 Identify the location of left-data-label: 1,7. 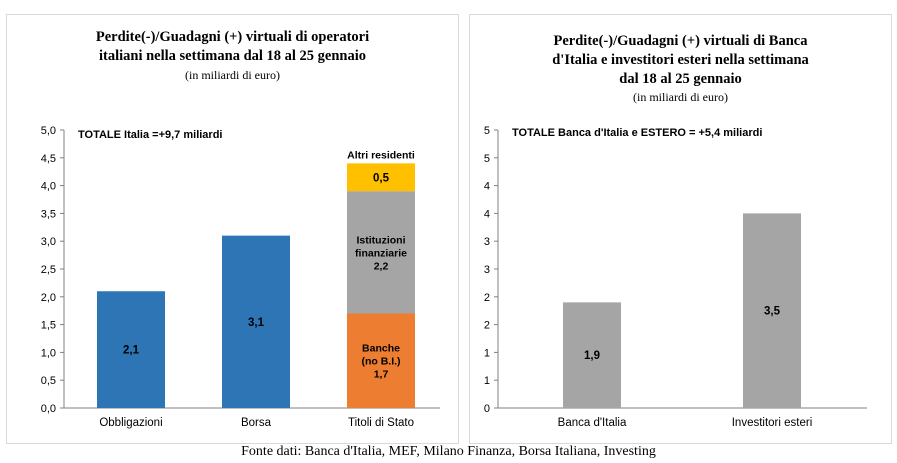
(381, 375).